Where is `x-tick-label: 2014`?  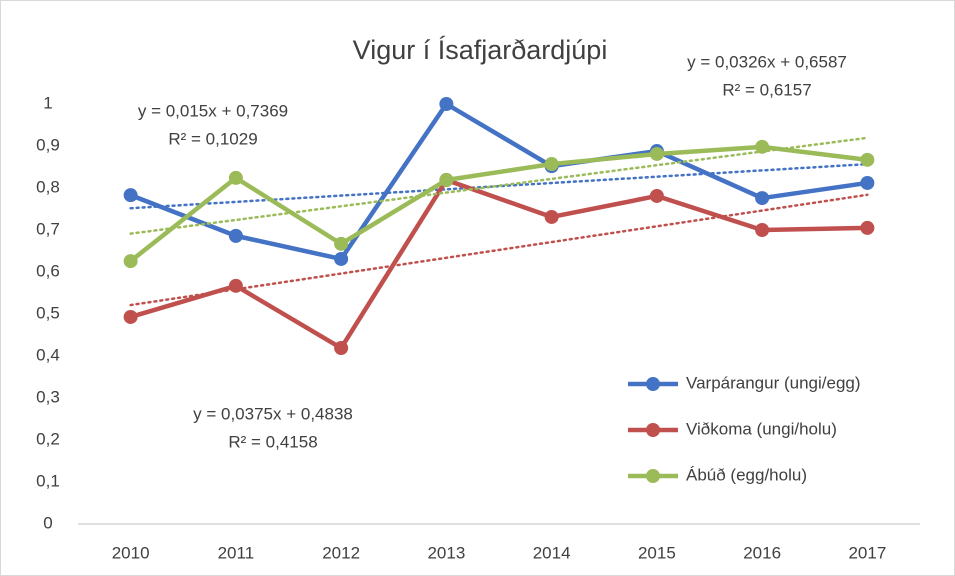
x-tick-label: 2014 is located at coordinates (552, 552).